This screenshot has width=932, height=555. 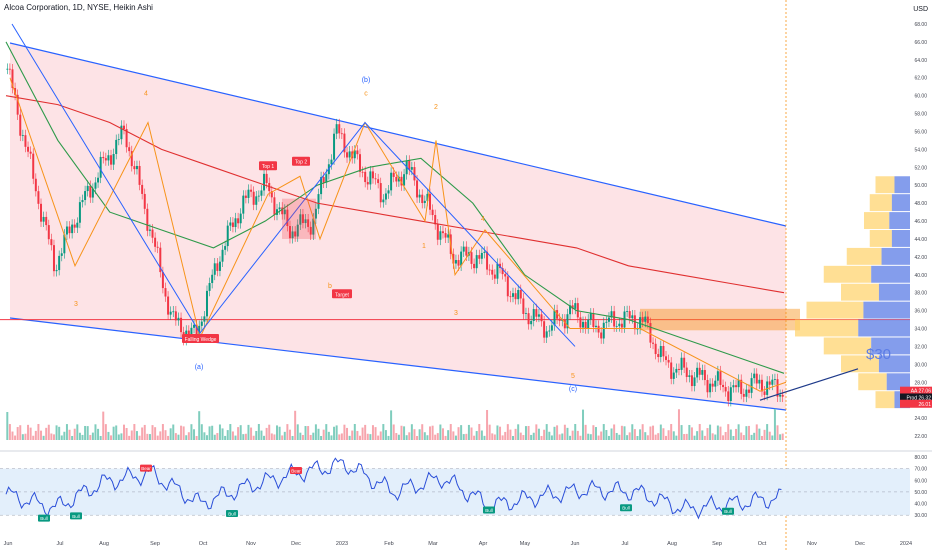 What do you see at coordinates (393, 488) in the screenshot?
I see `rsi-line` at bounding box center [393, 488].